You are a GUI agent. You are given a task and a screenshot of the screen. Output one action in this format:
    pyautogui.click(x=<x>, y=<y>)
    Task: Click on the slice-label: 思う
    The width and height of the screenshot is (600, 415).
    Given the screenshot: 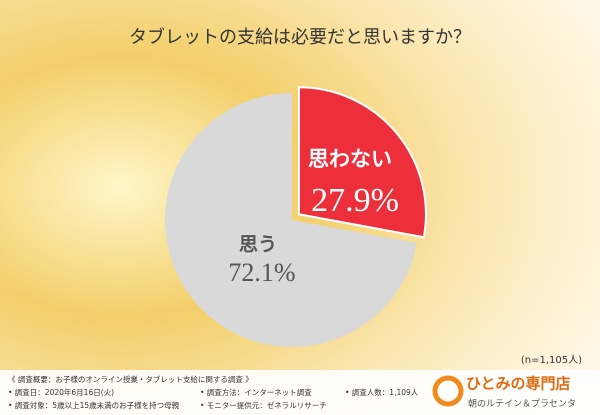 What is the action you would take?
    pyautogui.click(x=258, y=245)
    